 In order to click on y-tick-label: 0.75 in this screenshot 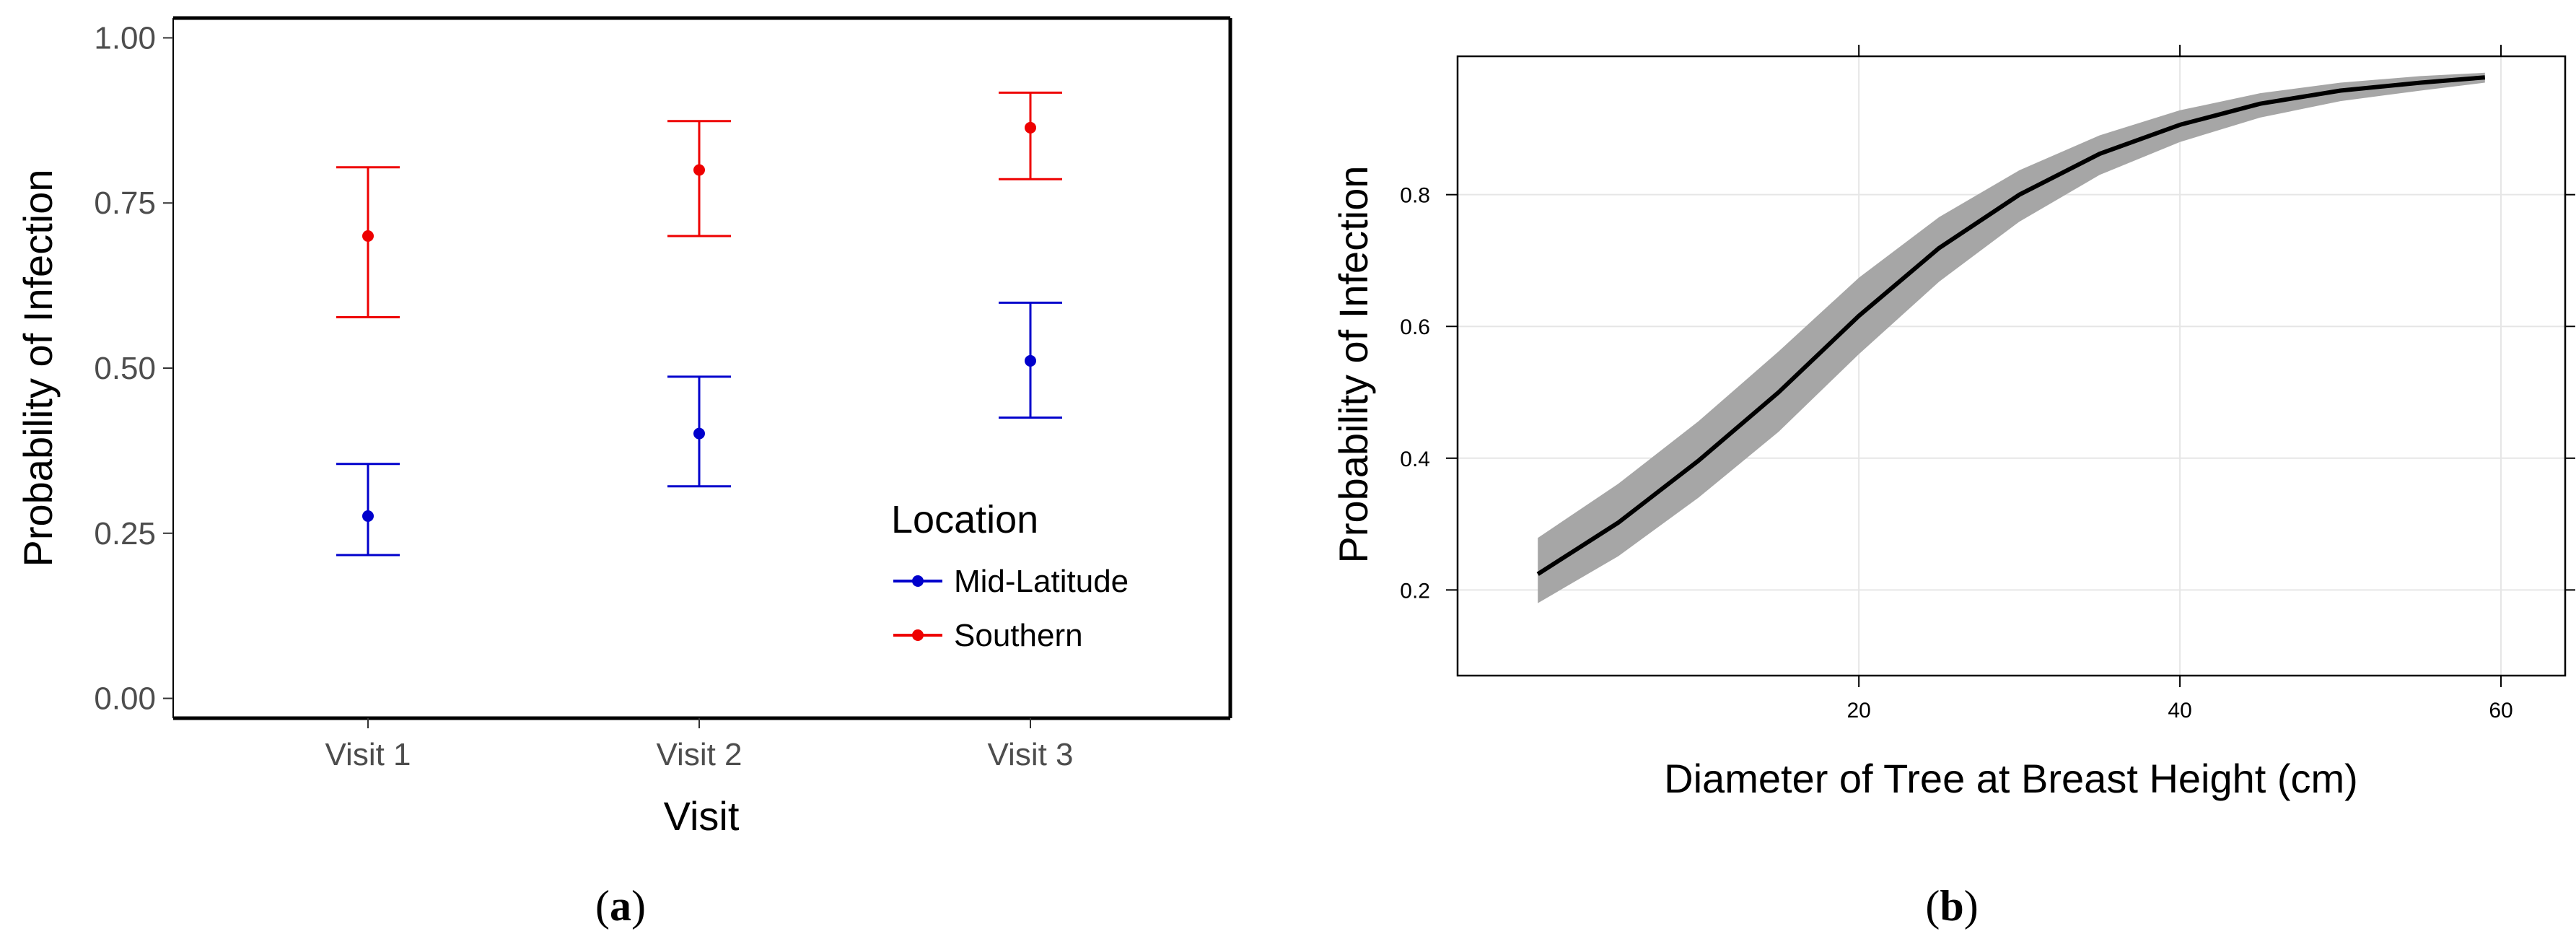, I will do `click(125, 203)`.